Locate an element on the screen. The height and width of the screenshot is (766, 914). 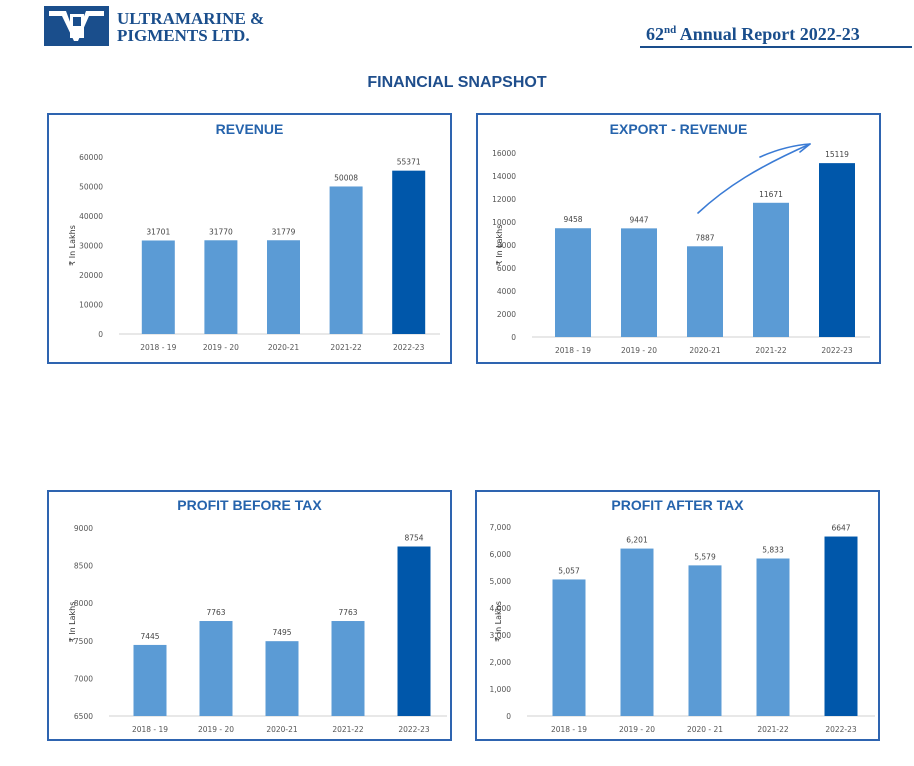
data-label: 50008 is located at coordinates (346, 177).